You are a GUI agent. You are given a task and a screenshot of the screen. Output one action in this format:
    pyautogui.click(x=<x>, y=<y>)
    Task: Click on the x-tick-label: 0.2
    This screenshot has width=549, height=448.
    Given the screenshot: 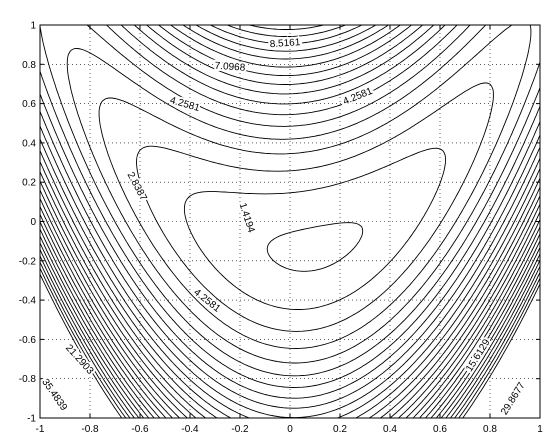 What is the action you would take?
    pyautogui.click(x=340, y=429)
    